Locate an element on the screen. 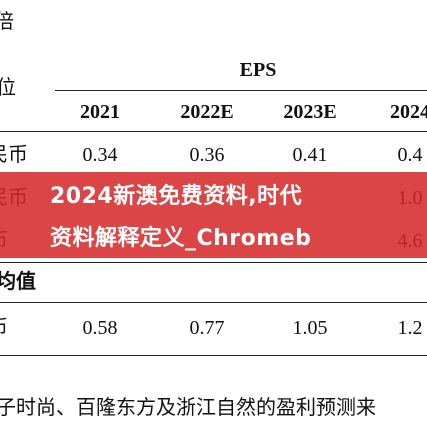 This screenshot has width=427, height=427. column-header: 2022E is located at coordinates (207, 112).